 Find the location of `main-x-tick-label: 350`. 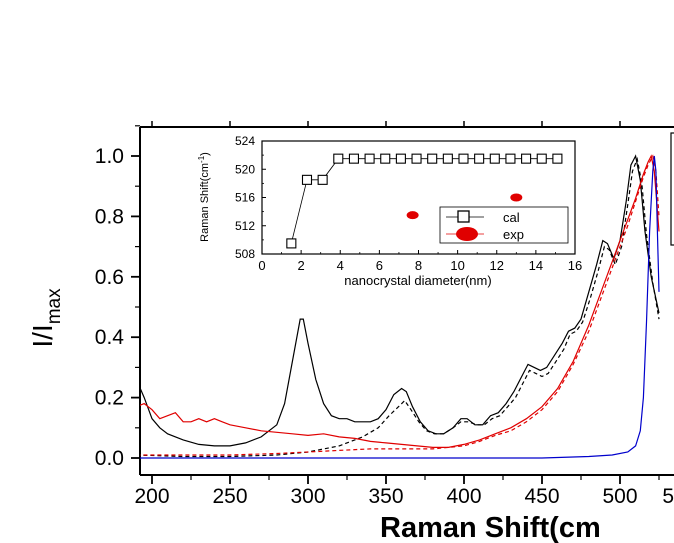

main-x-tick-label: 350 is located at coordinates (385, 496).